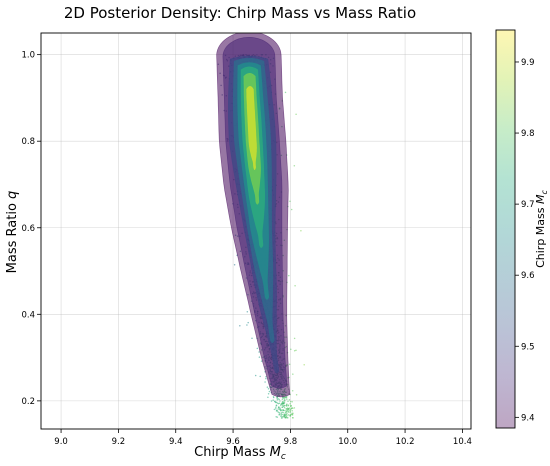 The image size is (550, 466). What do you see at coordinates (251, 128) in the screenshot?
I see `density-contour-level` at bounding box center [251, 128].